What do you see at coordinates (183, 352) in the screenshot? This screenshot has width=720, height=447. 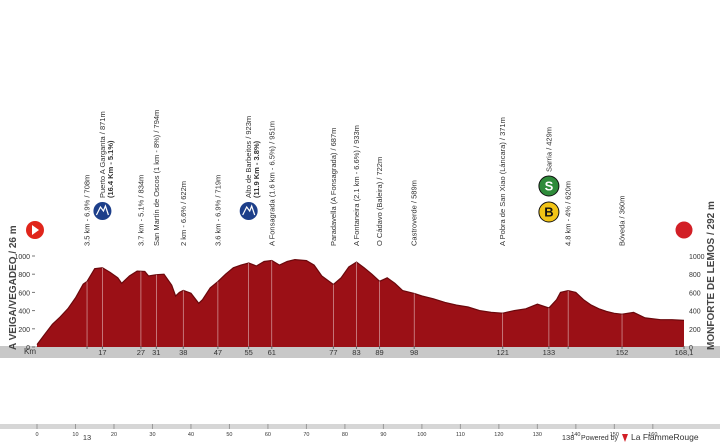 I see `waypoint-km: 38` at bounding box center [183, 352].